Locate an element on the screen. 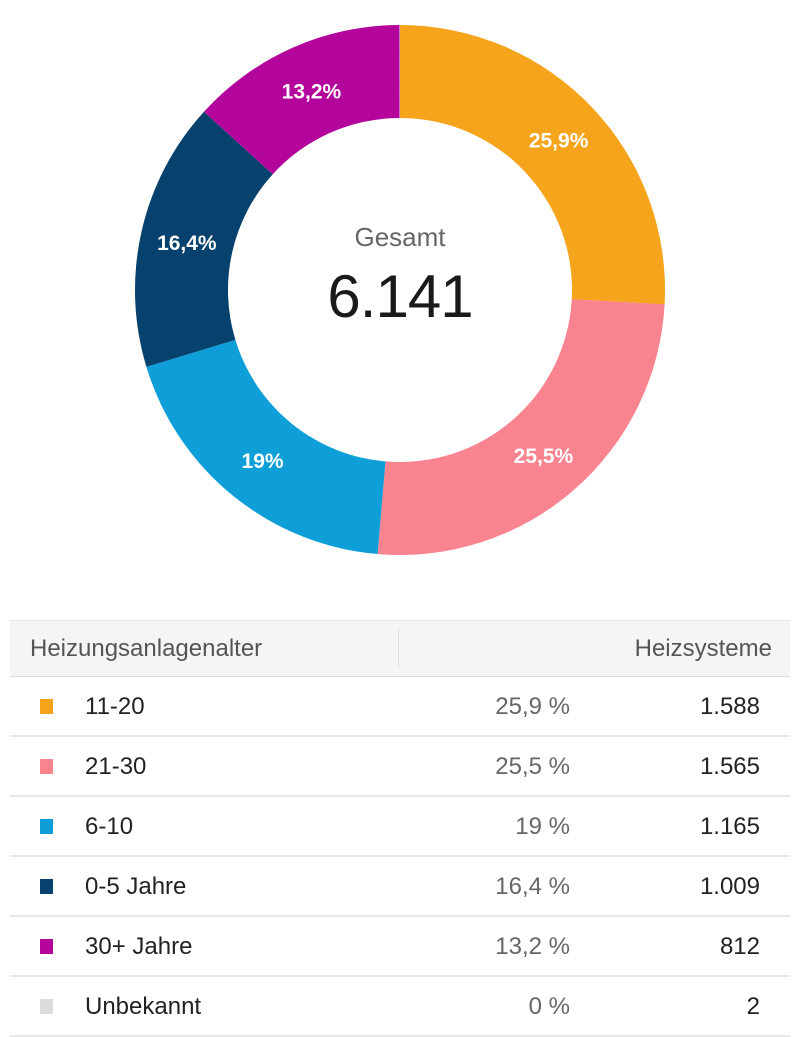 This screenshot has width=800, height=1037. column-header-category: Heizungsanlagenalter is located at coordinates (146, 648).